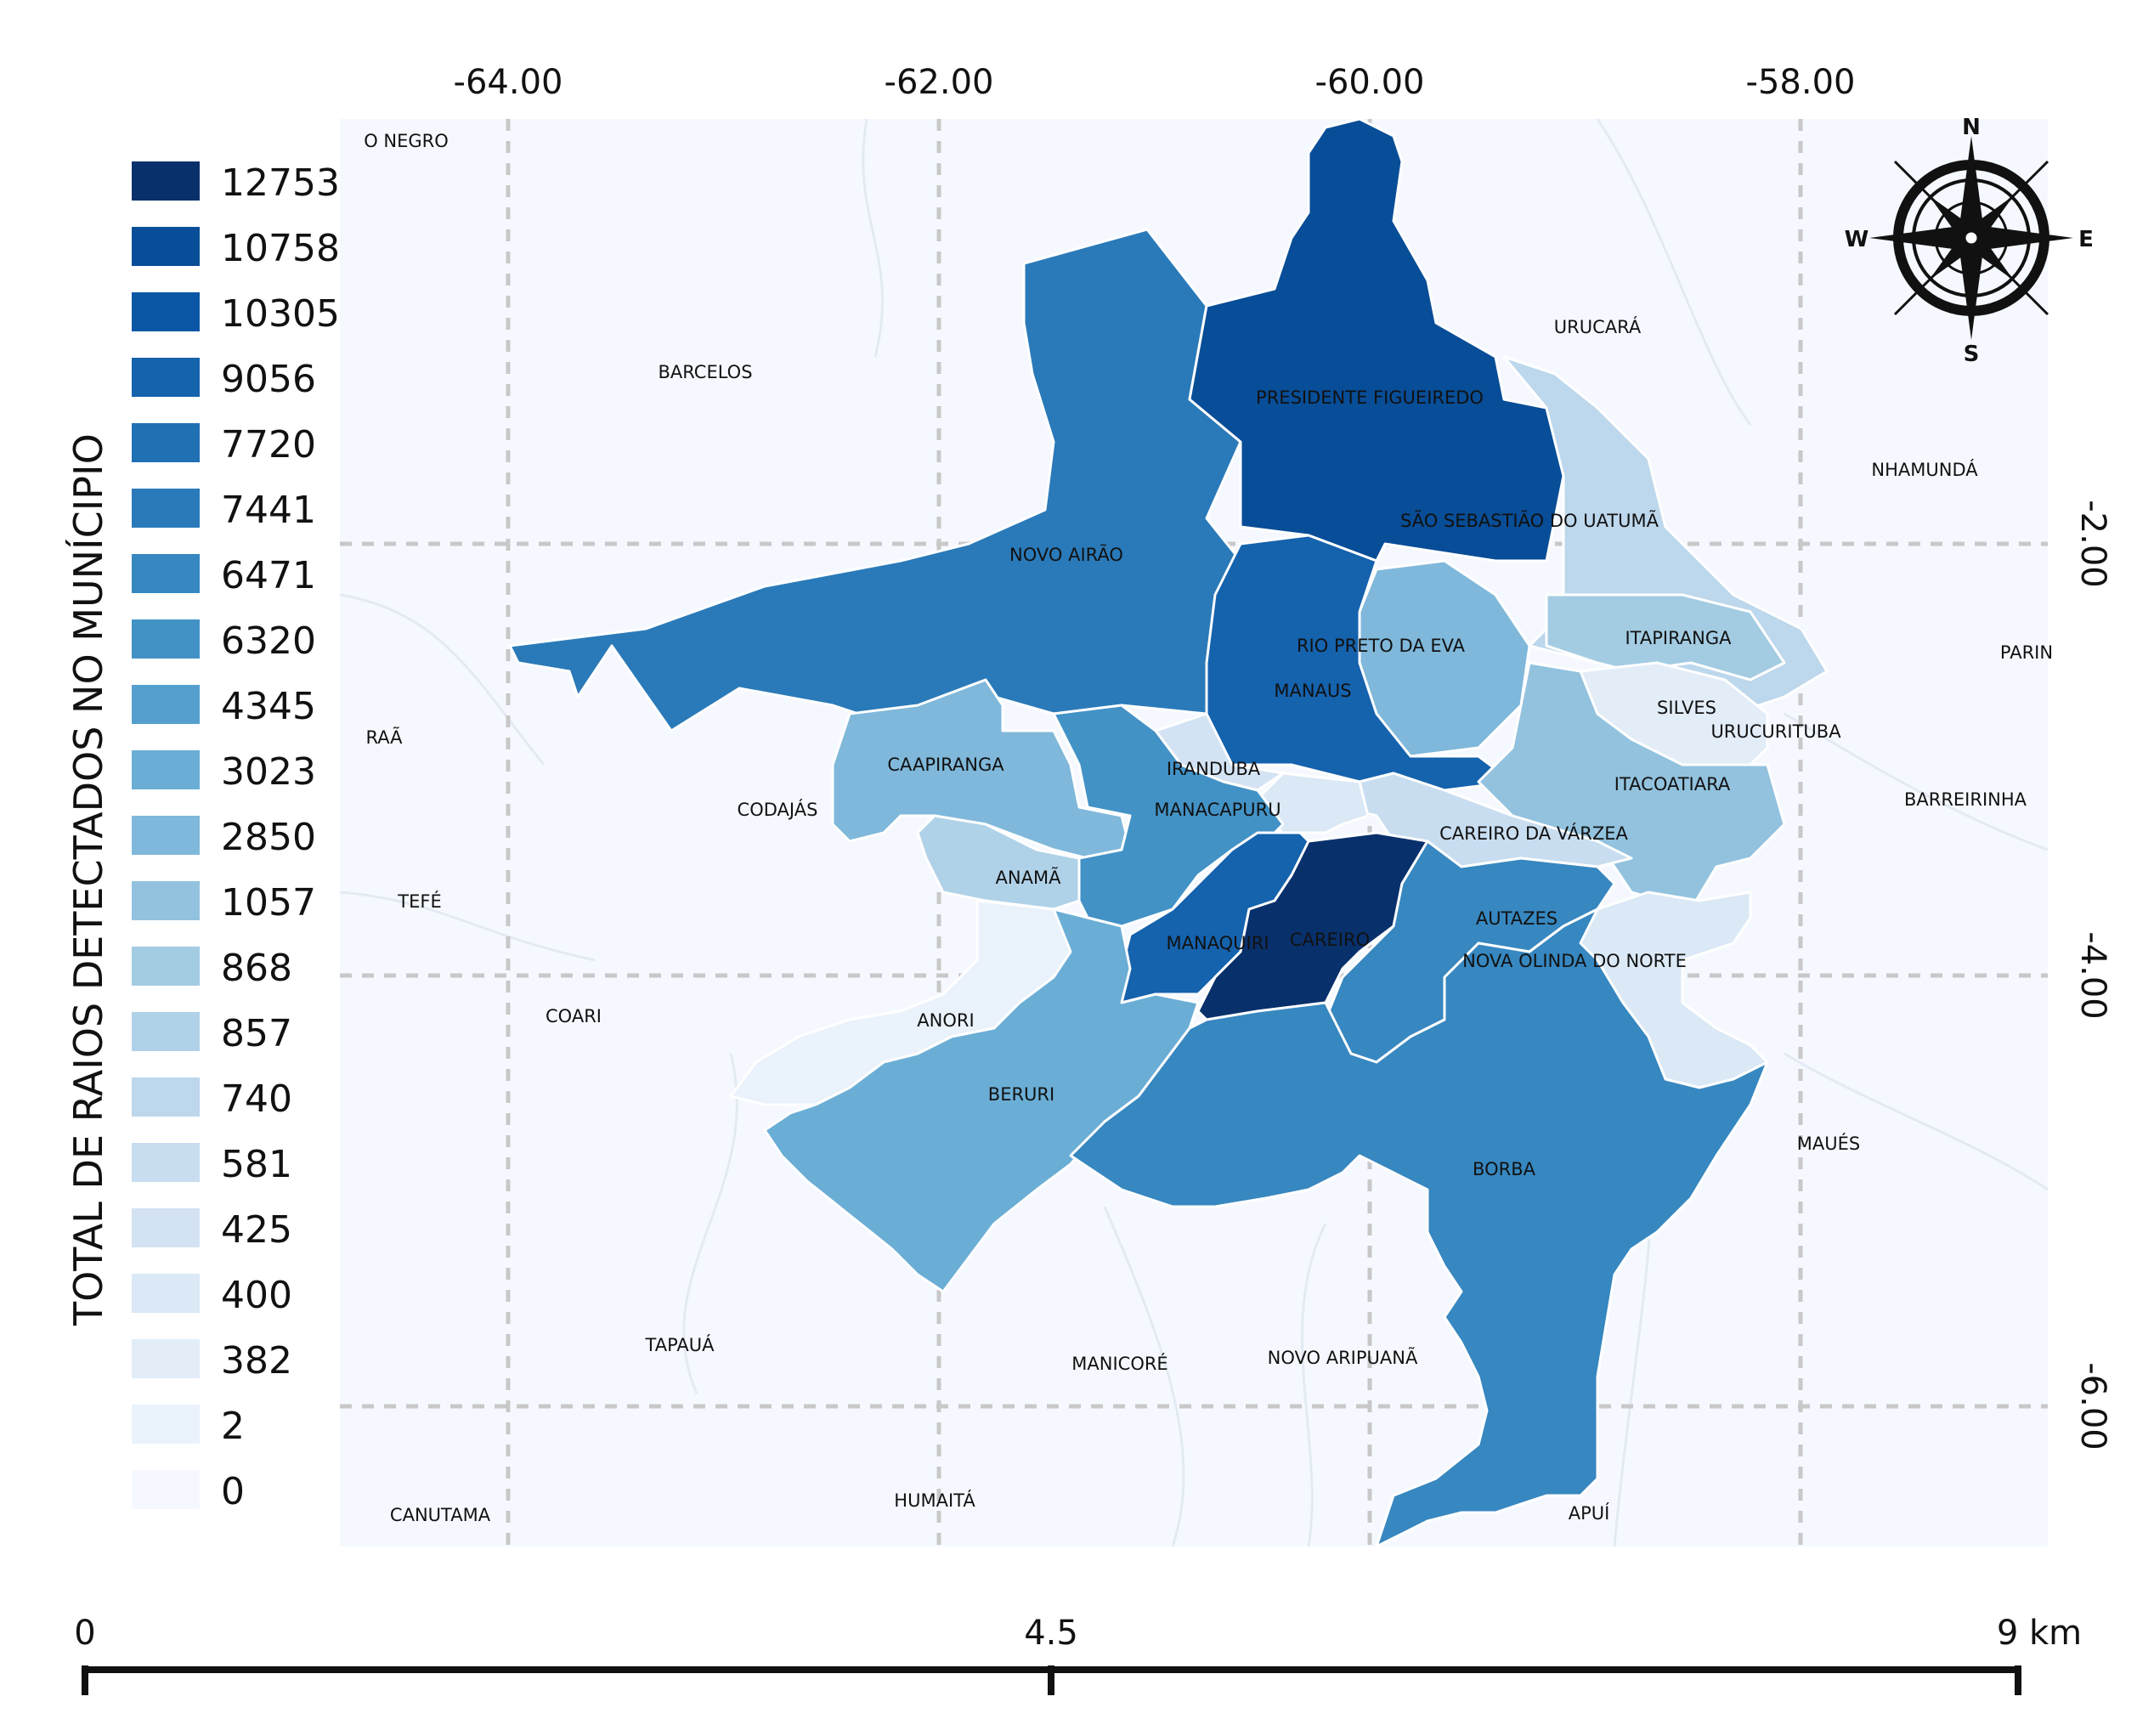 The height and width of the screenshot is (1736, 2137). What do you see at coordinates (1217, 943) in the screenshot?
I see `label-manaquiri: MANAQUIRI` at bounding box center [1217, 943].